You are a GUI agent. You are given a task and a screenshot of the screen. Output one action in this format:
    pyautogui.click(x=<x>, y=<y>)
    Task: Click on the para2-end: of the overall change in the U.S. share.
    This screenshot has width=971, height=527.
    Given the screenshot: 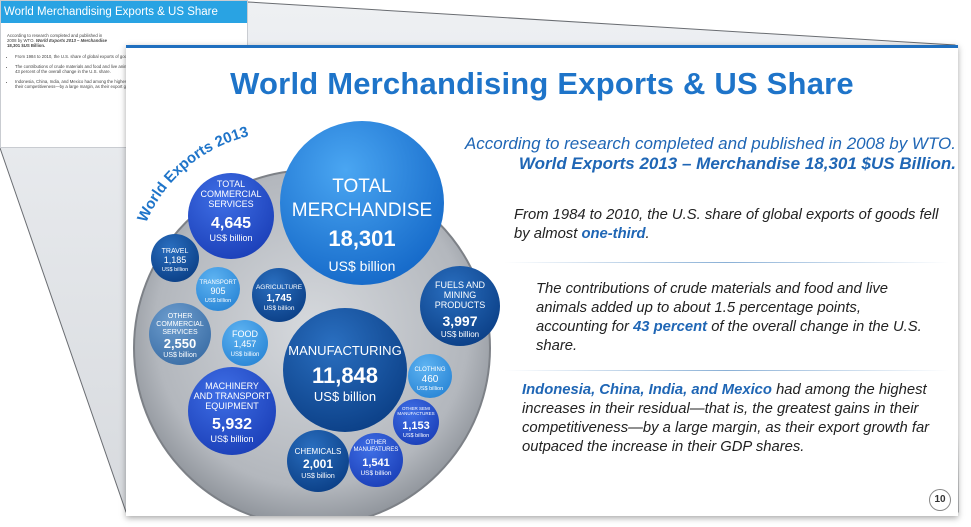 What is the action you would take?
    pyautogui.click(x=729, y=336)
    